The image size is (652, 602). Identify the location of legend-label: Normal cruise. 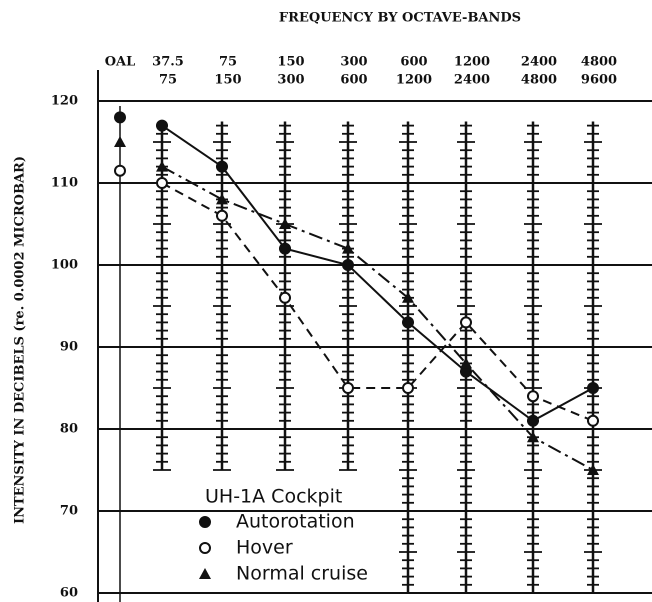
(302, 574).